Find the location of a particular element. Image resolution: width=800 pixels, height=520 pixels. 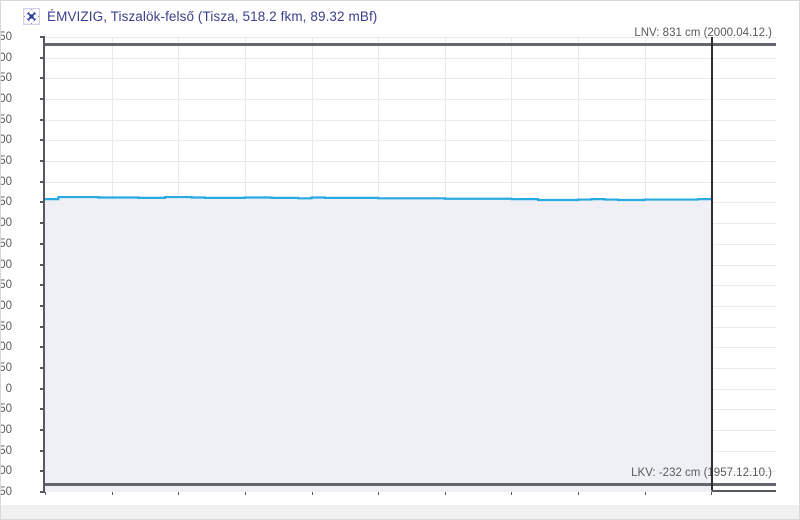

y-tick-label: -250 is located at coordinates (6, 492).